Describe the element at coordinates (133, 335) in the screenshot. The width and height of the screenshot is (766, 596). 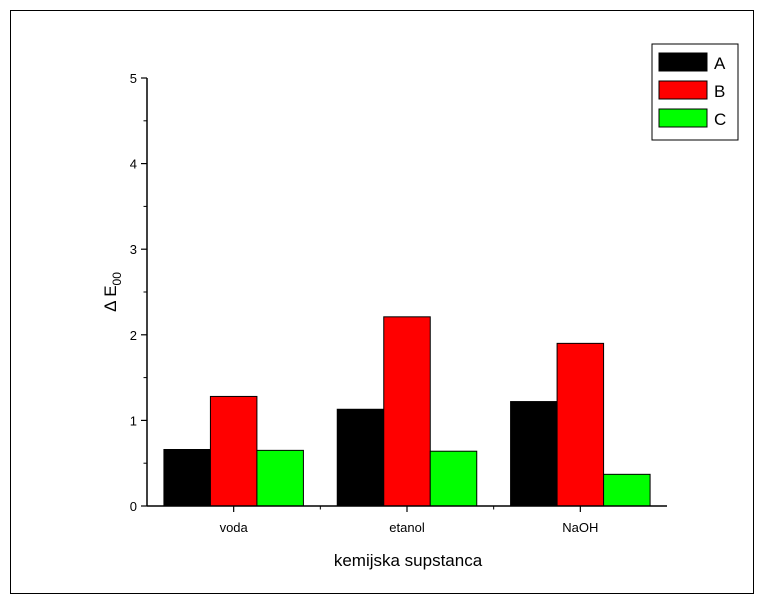
I see `y-tick-label: 2` at that location.